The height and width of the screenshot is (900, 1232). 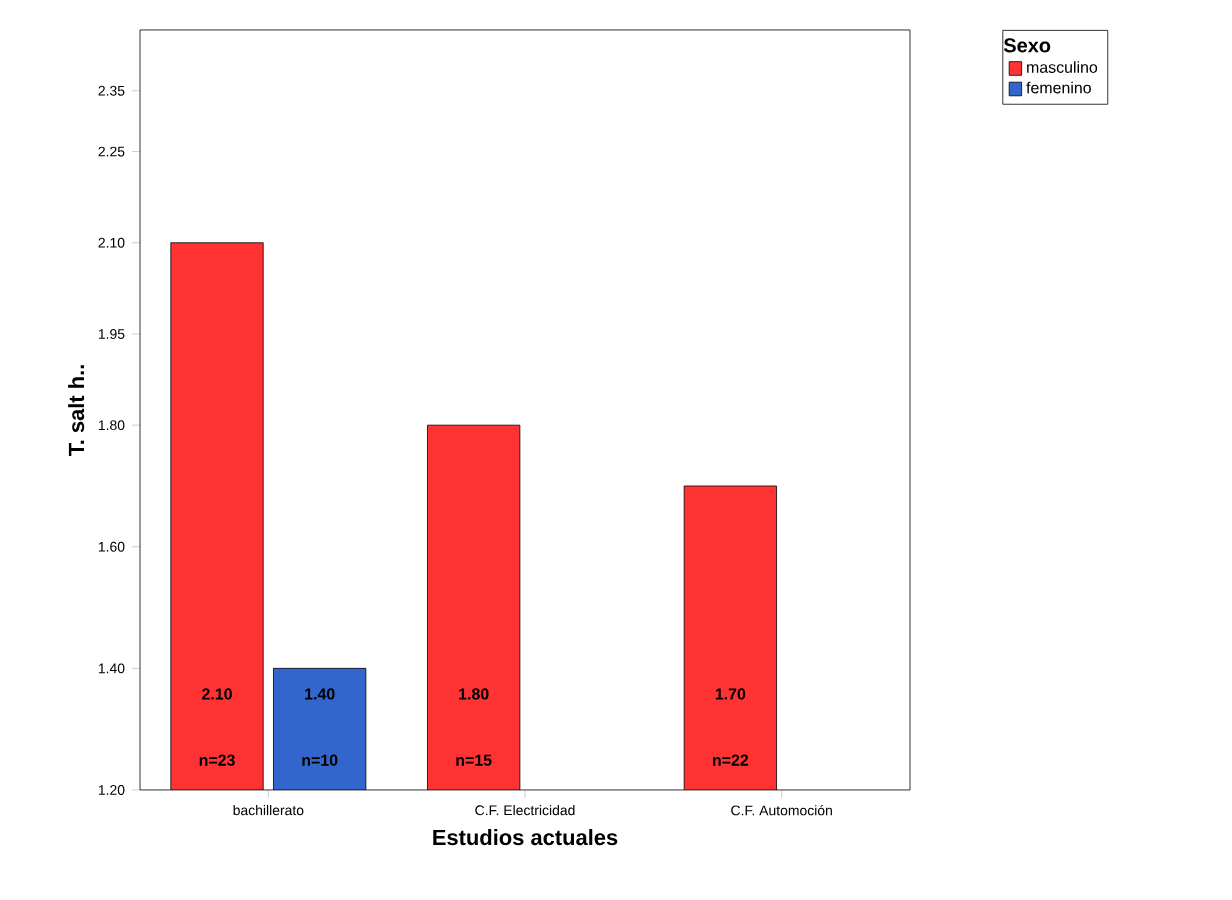 I want to click on x-axis-title: Estudios actuales, so click(x=525, y=837).